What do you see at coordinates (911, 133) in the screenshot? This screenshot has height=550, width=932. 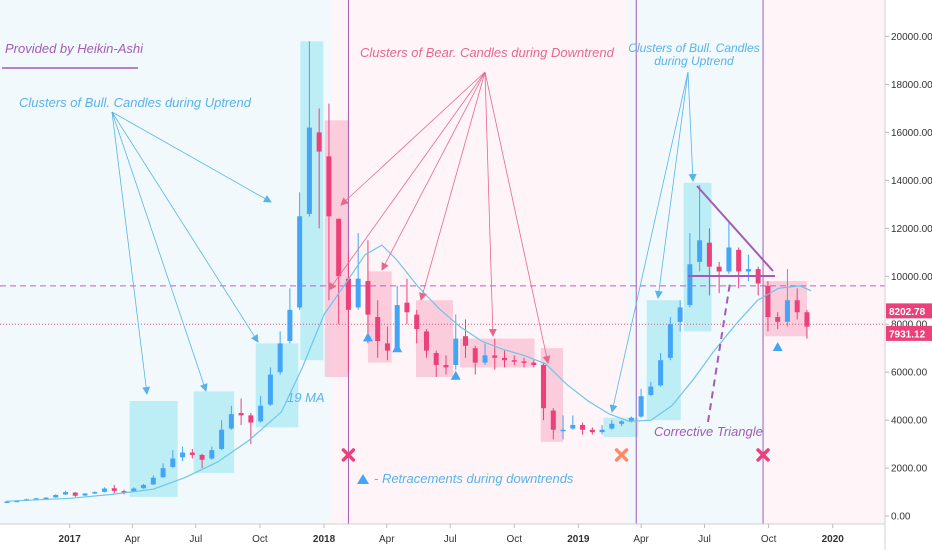 I see `y-tick-label: 16000.00` at bounding box center [911, 133].